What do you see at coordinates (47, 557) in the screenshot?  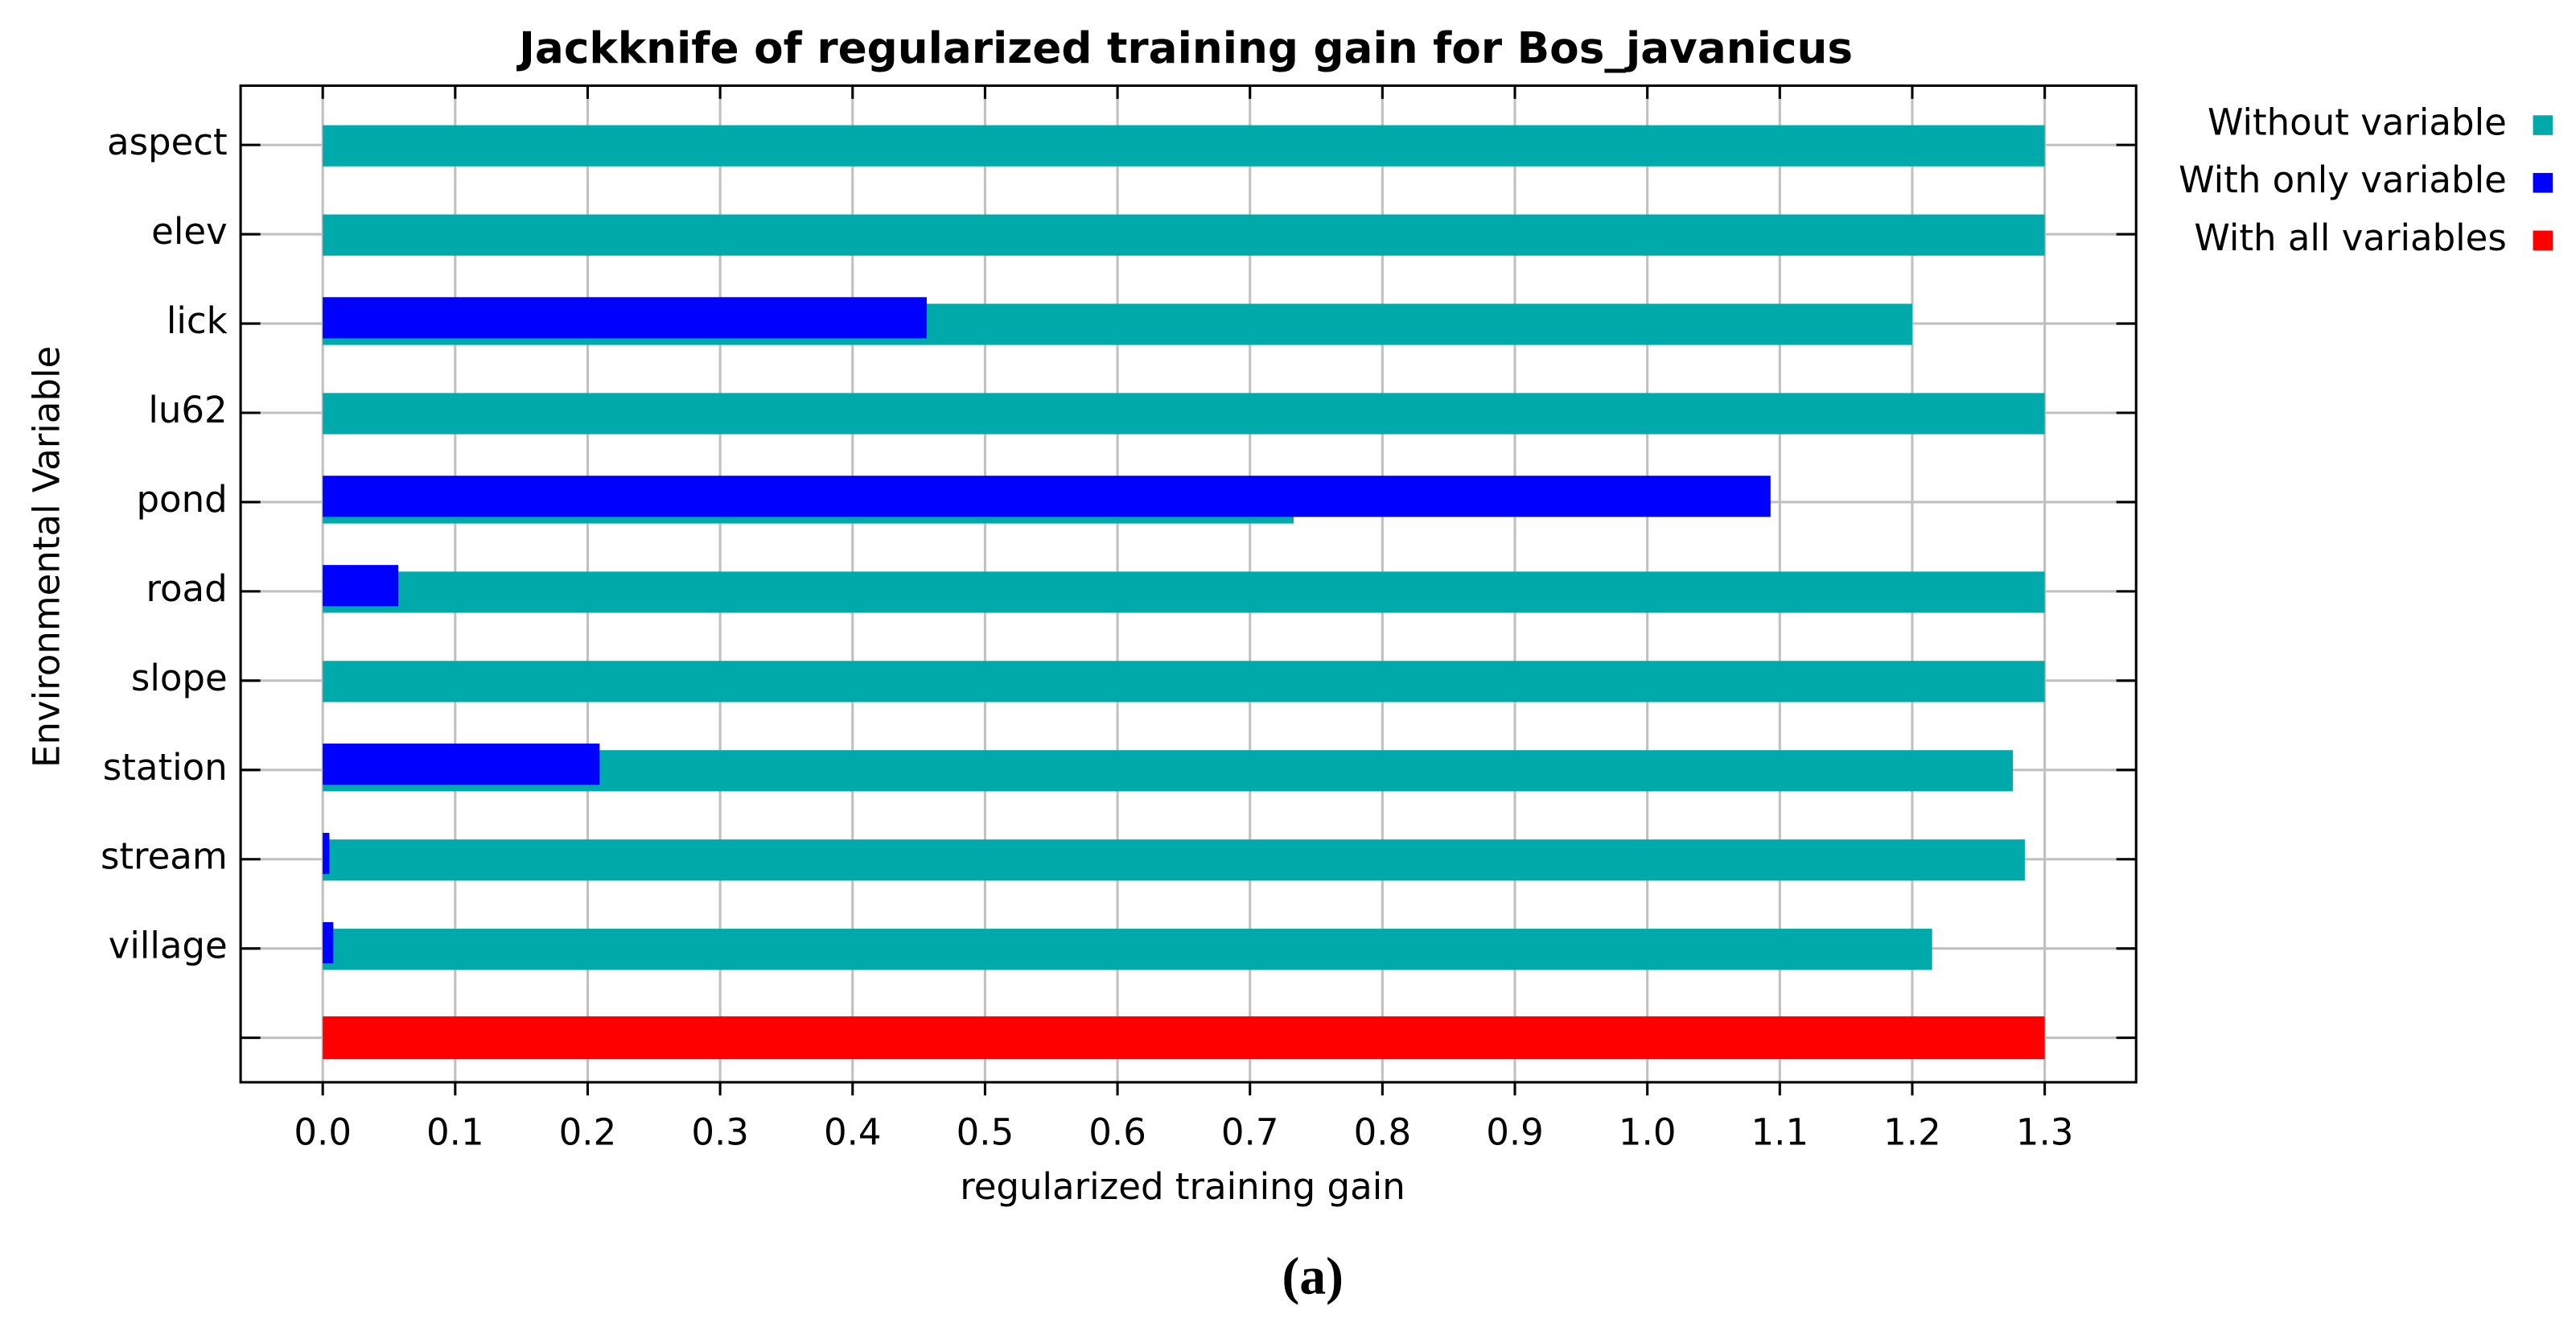 I see `y-axis-label: Environmental Variable` at bounding box center [47, 557].